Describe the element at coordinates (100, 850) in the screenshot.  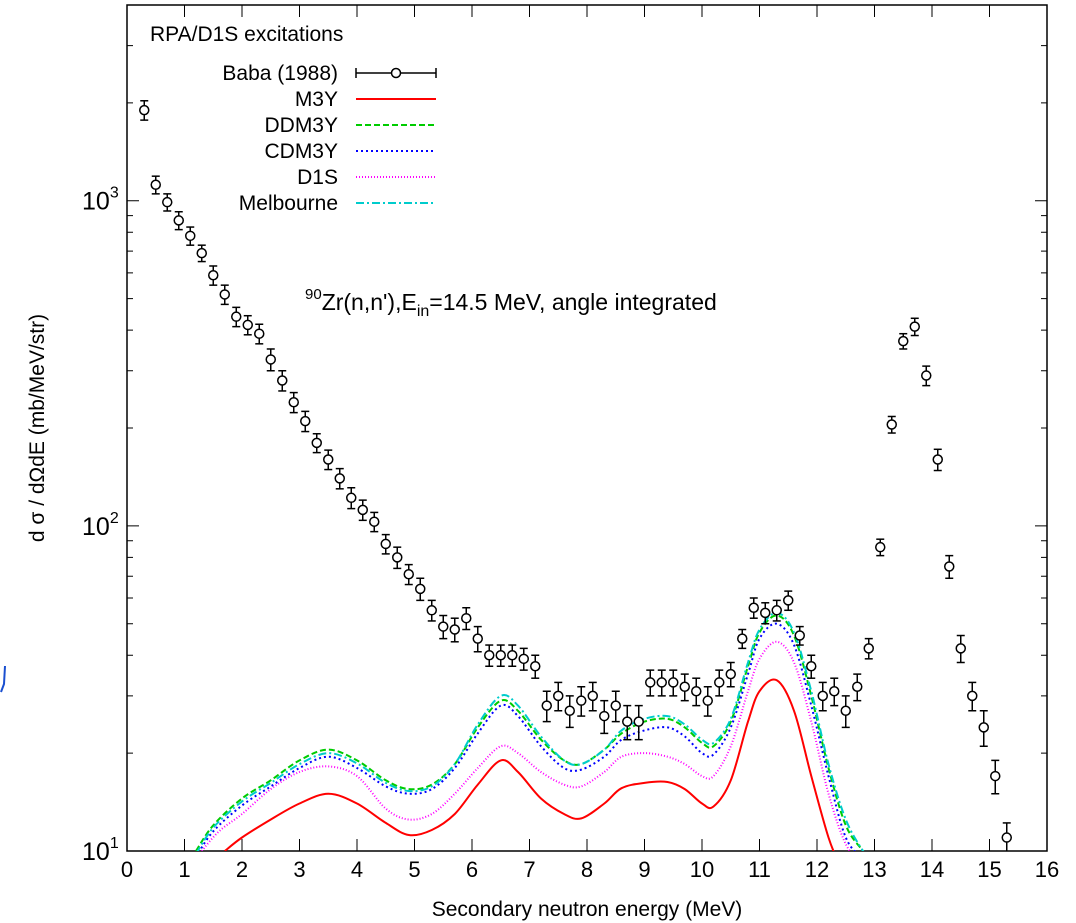
I see `y-tick-label: 101` at that location.